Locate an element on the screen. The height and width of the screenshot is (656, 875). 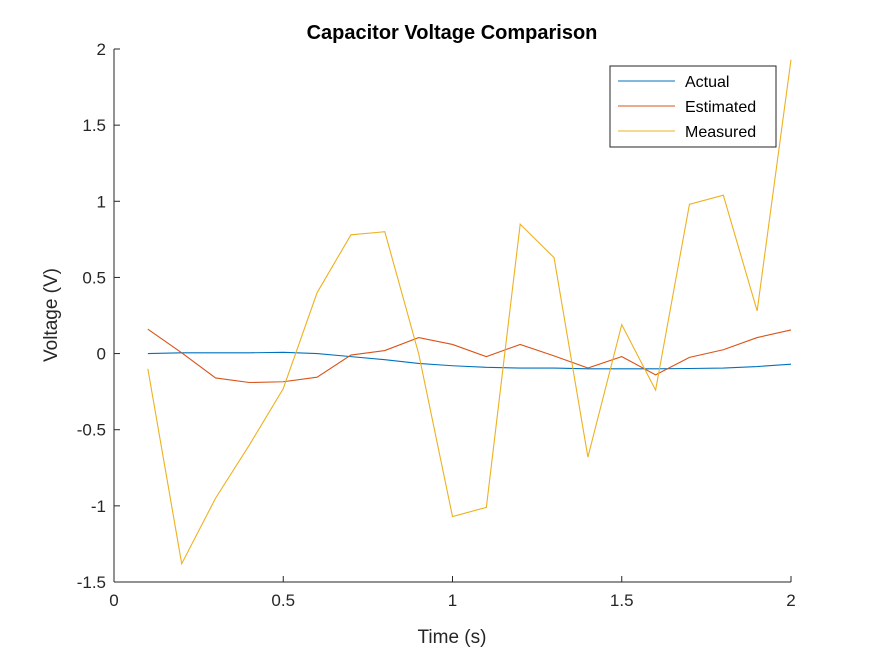
y-tick-label: 0 is located at coordinates (101, 354).